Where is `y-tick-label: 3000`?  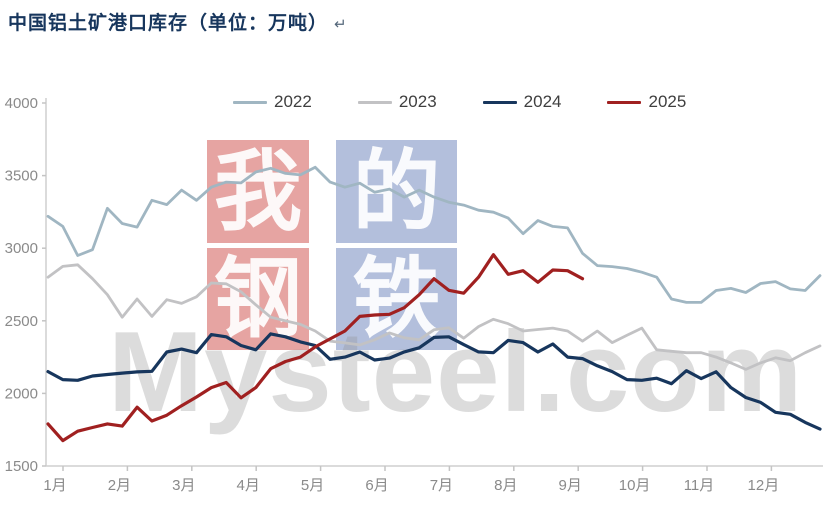 y-tick-label: 3000 is located at coordinates (21, 248).